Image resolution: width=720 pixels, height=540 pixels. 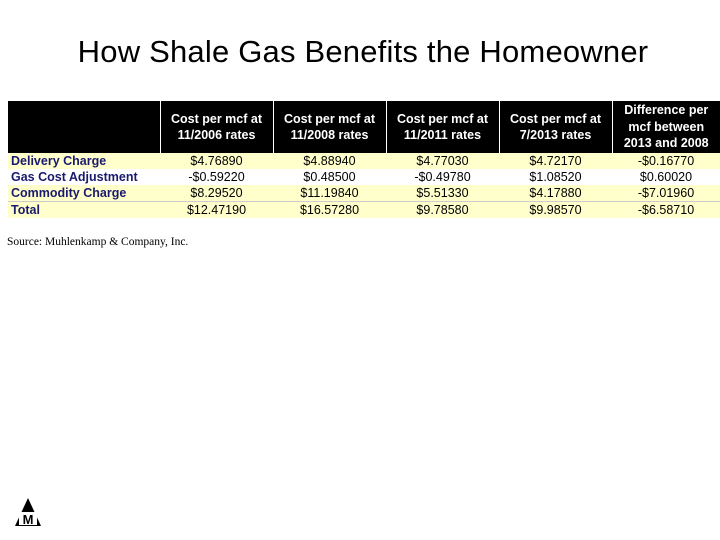 What do you see at coordinates (329, 177) in the screenshot?
I see `table-cell: $0.48500` at bounding box center [329, 177].